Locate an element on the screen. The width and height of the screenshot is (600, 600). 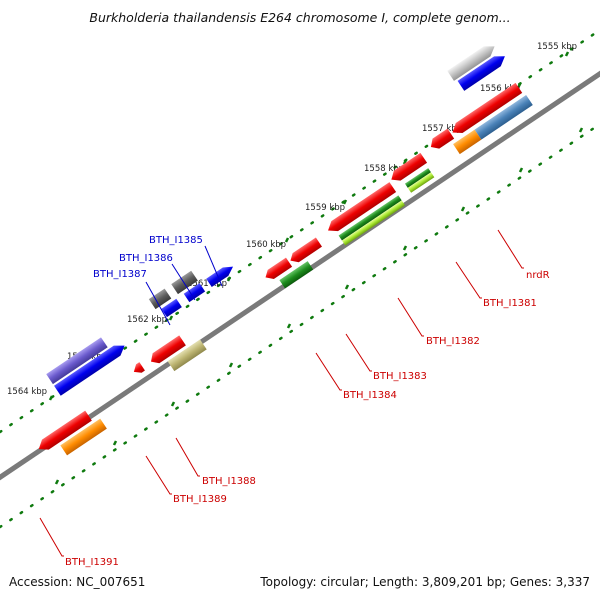
gene-label-bth-i1381: BTH_I1381 is located at coordinates (510, 303).